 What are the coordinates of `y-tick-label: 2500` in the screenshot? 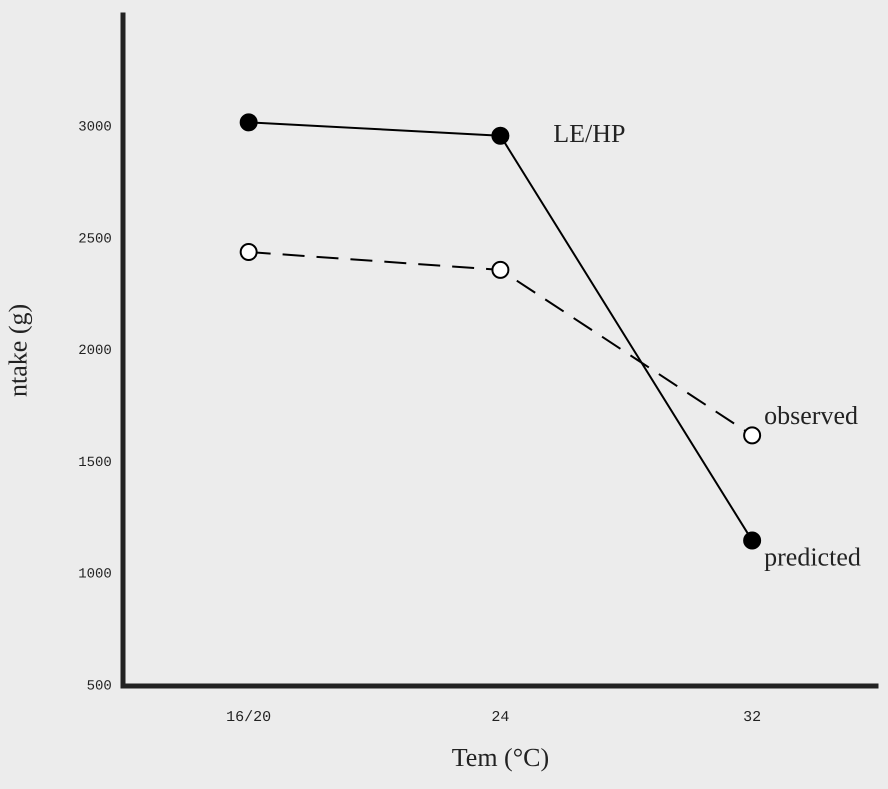 It's located at (95, 239).